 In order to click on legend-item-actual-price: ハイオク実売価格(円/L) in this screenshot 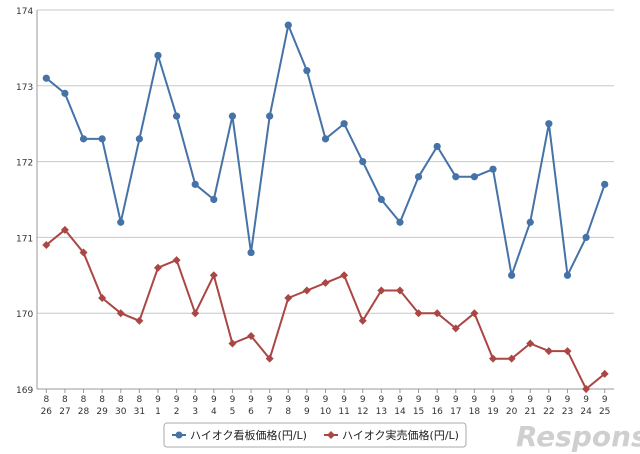, I will do `click(391, 435)`.